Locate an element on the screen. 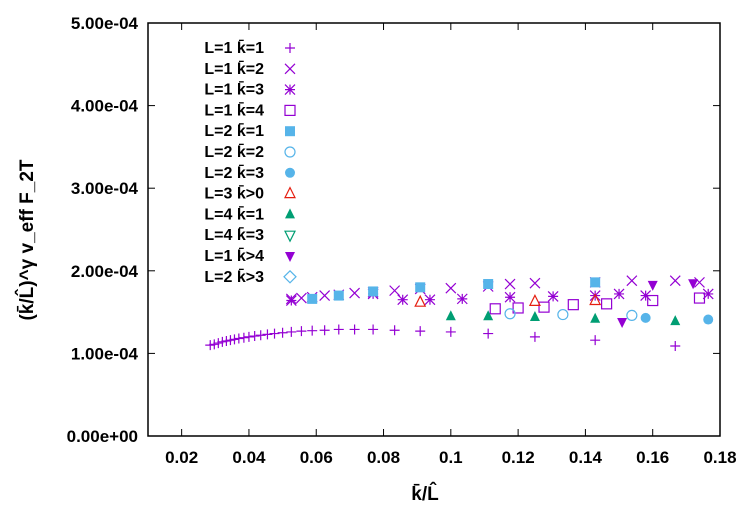 This screenshot has height=523, width=747. y-tick-label: 4.00e-04 is located at coordinates (105, 106).